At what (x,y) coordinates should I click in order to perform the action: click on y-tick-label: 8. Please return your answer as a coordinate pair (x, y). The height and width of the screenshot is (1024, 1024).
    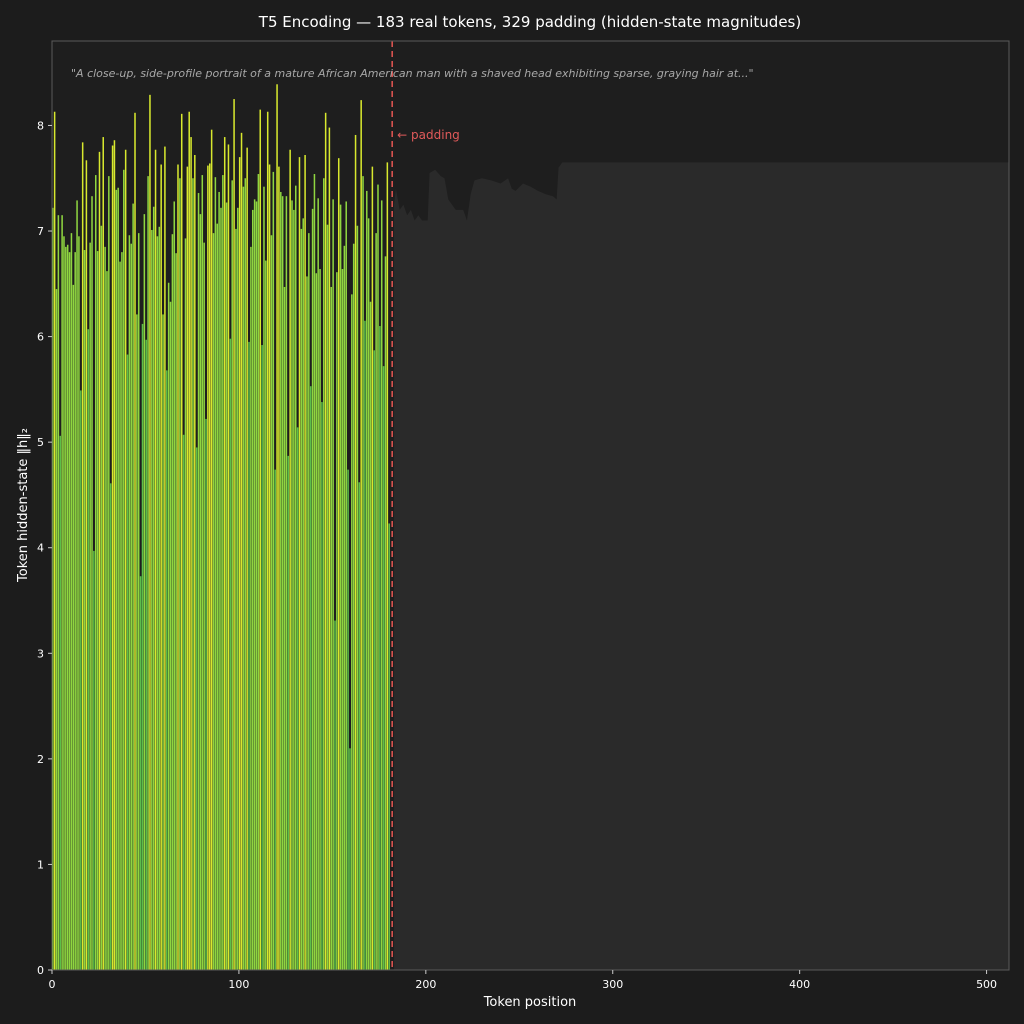
    Looking at the image, I should click on (40, 125).